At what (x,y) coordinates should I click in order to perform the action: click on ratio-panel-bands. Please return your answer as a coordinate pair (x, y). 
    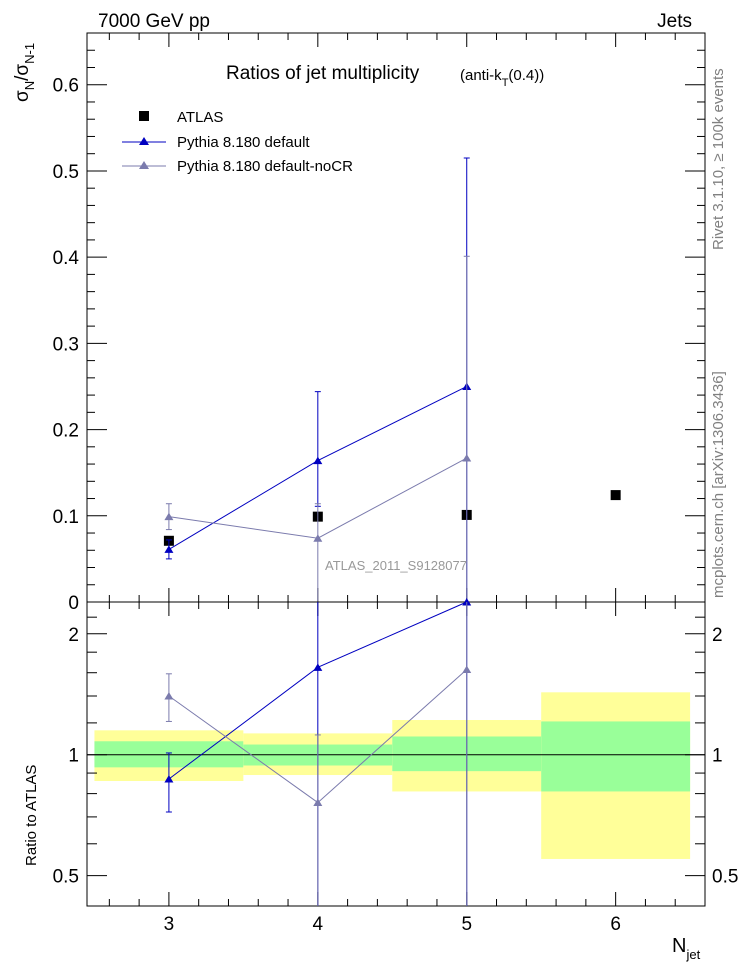
    Looking at the image, I should click on (396, 775).